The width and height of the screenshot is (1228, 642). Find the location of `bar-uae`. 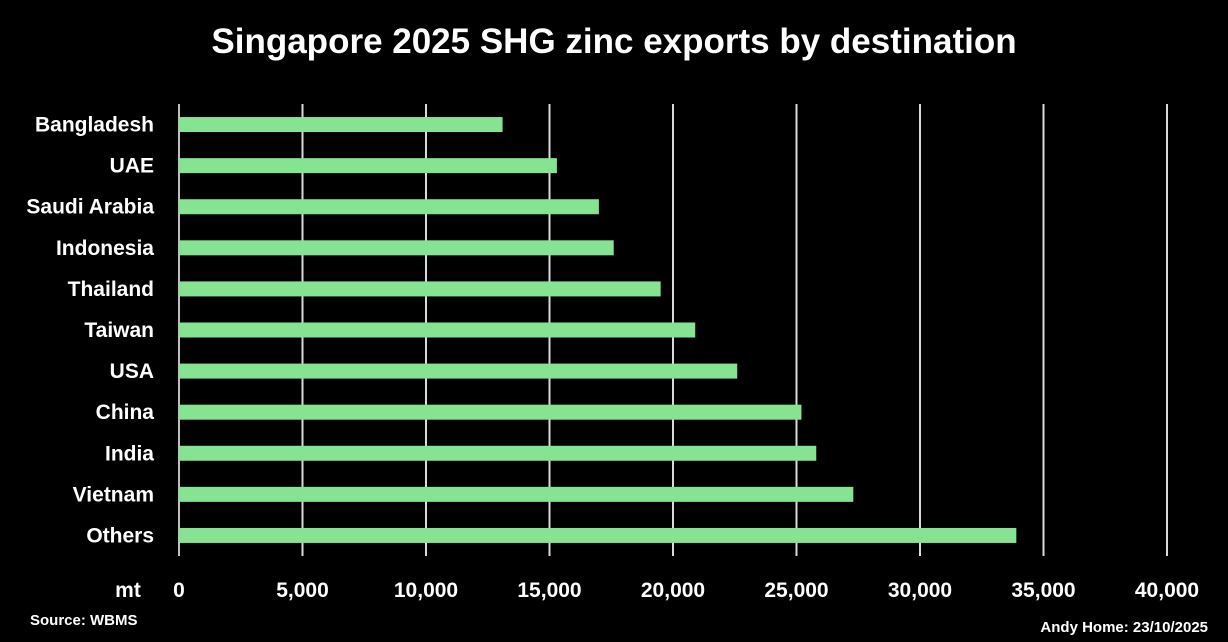

bar-uae is located at coordinates (368, 166).